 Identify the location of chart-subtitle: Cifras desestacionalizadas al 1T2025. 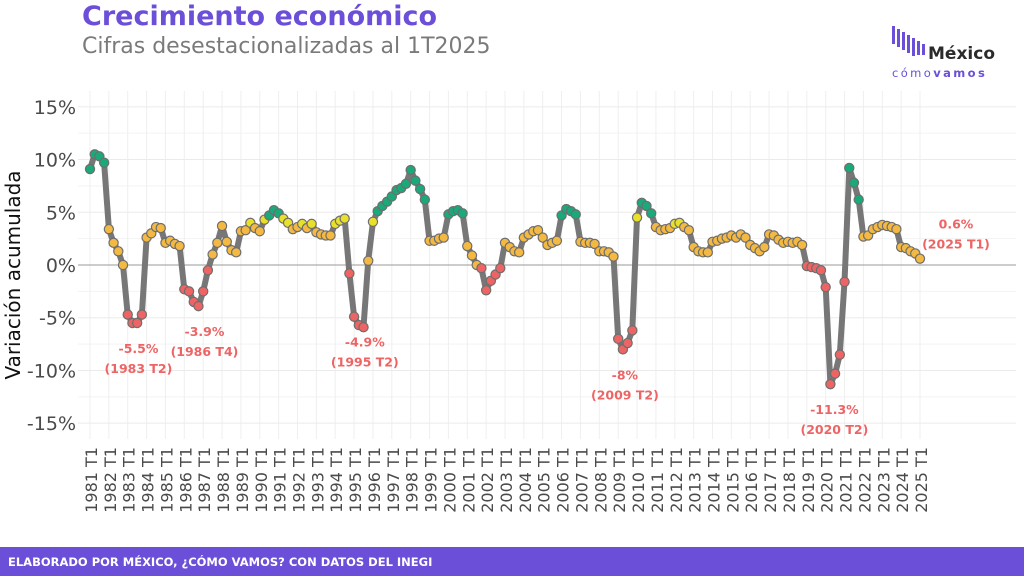
(286, 46).